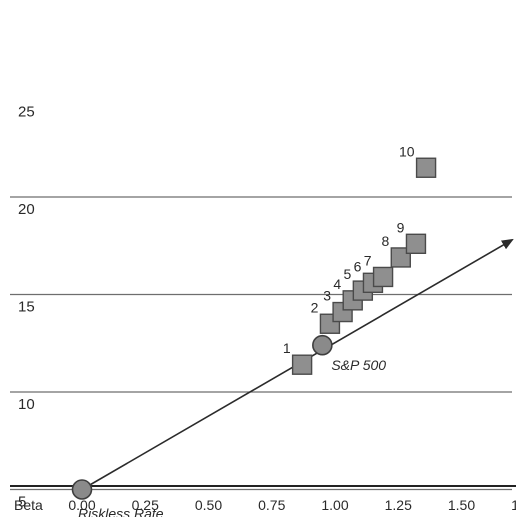 This screenshot has height=517, width=516. I want to click on portfolio-10-label: 10, so click(407, 151).